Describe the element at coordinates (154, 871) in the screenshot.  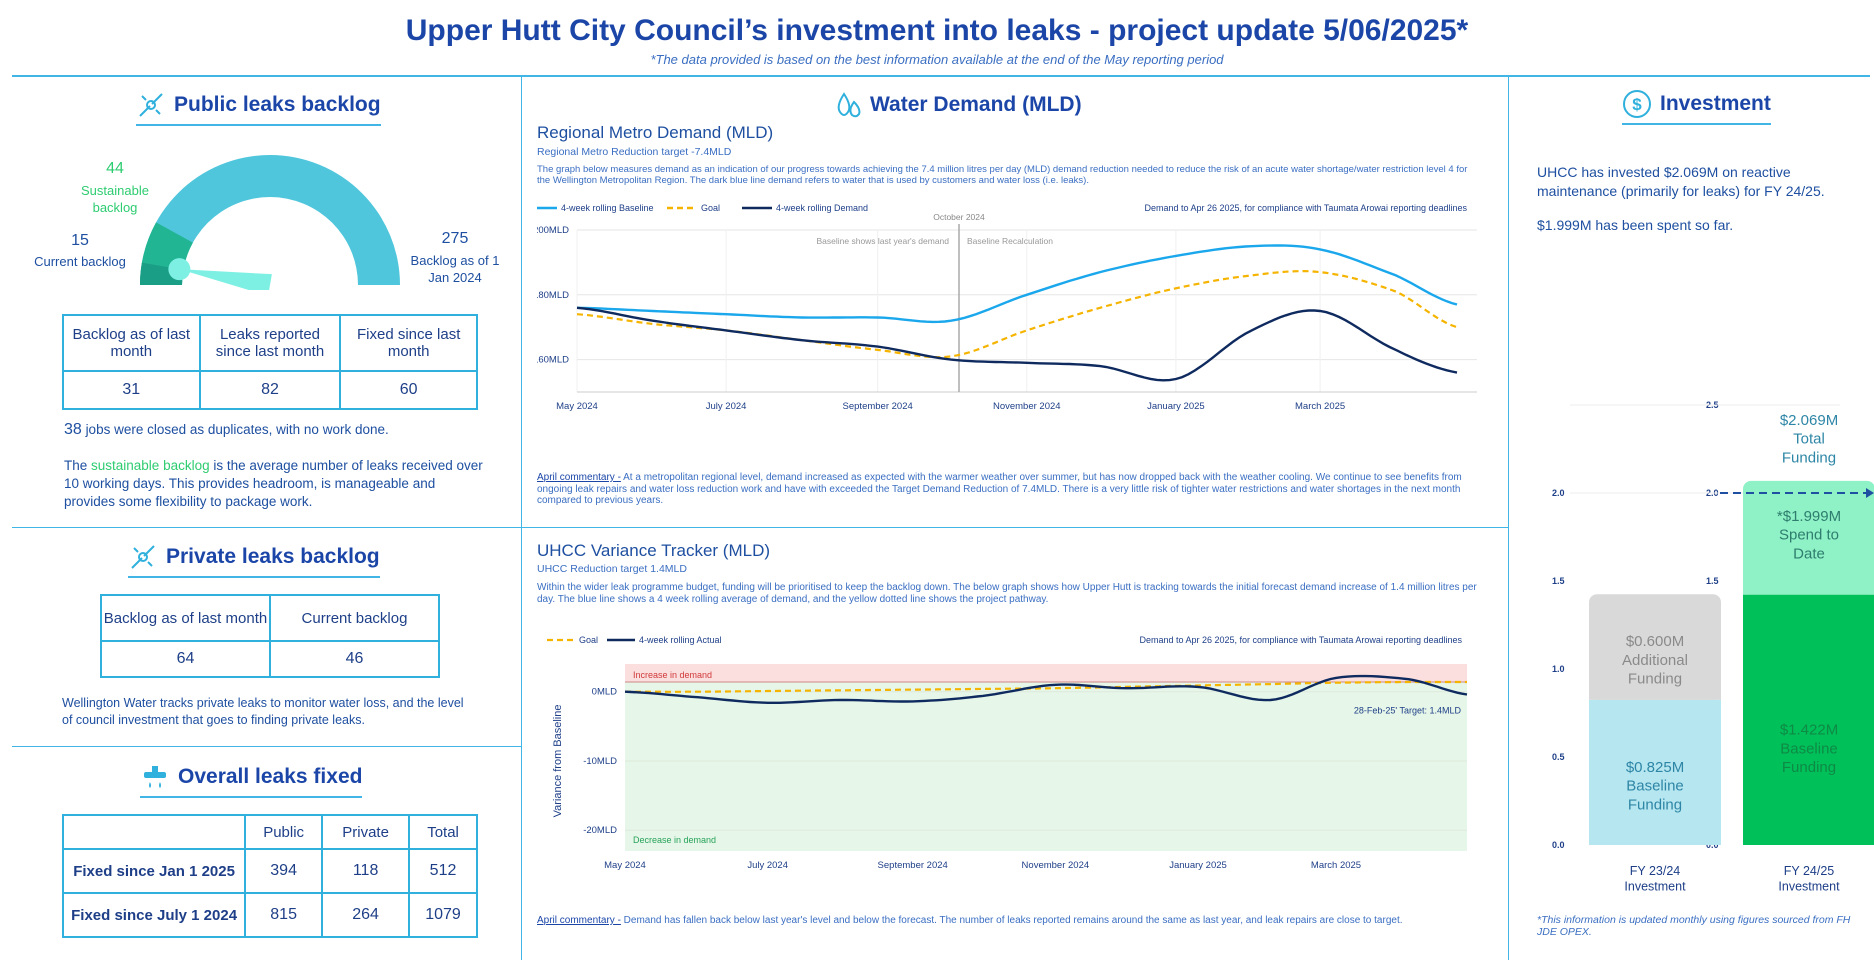
I see `table-row-label: Fixed since Jan 1 2025` at that location.